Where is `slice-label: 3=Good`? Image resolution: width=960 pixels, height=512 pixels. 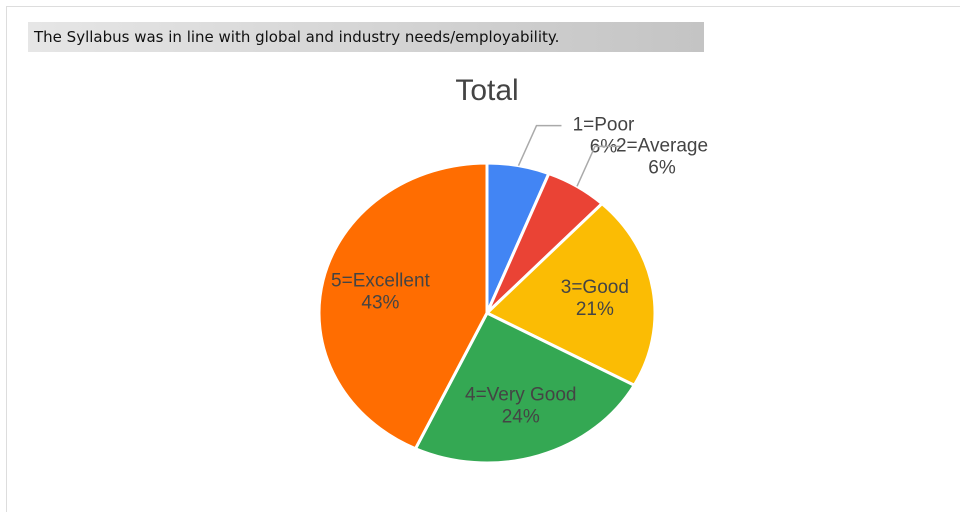
slice-label: 3=Good is located at coordinates (595, 287).